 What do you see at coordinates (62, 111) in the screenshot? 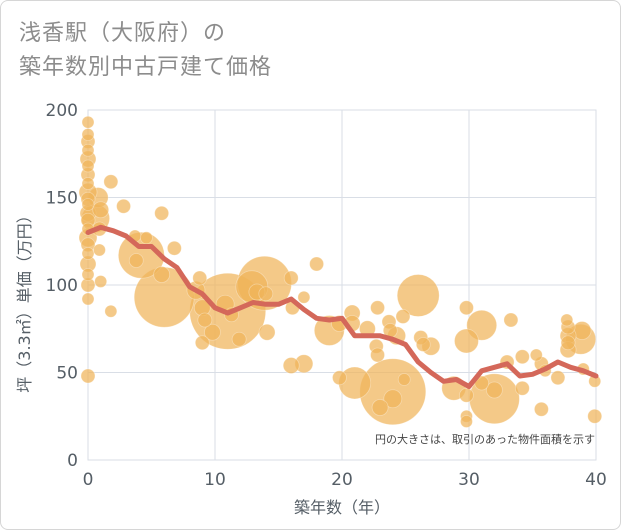
I see `y-tick-label: 200` at bounding box center [62, 111].